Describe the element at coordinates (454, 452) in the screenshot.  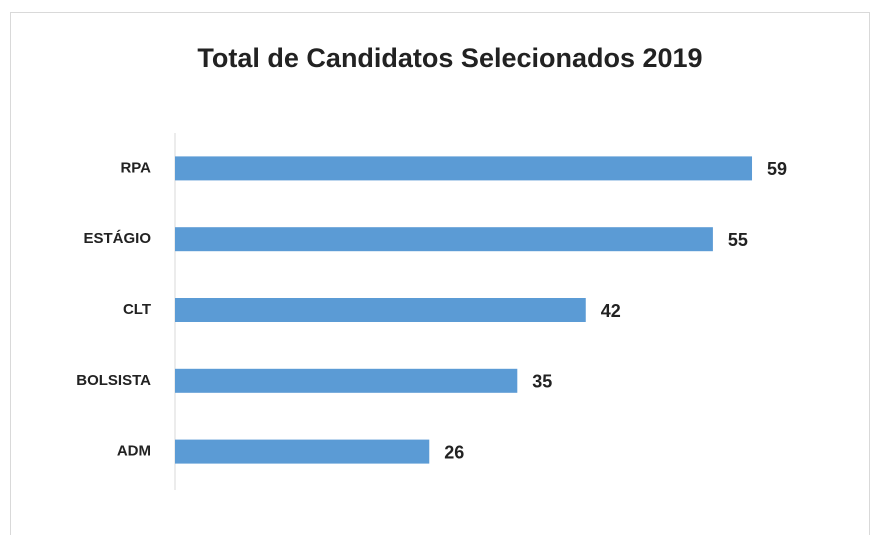
I see `value-label: 26` at that location.